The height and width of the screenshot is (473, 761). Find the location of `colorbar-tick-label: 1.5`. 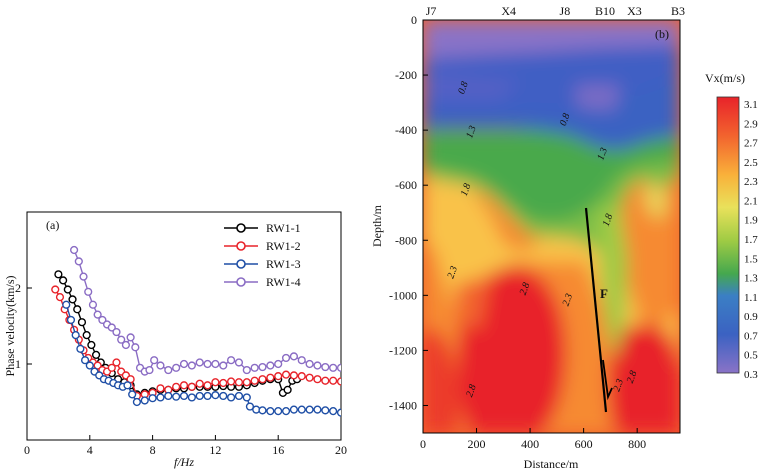

colorbar-tick-label: 1.5 is located at coordinates (751, 259).